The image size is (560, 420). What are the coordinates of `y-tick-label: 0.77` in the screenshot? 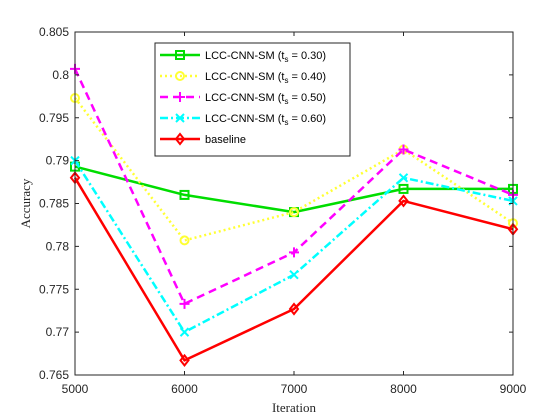 It's located at (58, 332).